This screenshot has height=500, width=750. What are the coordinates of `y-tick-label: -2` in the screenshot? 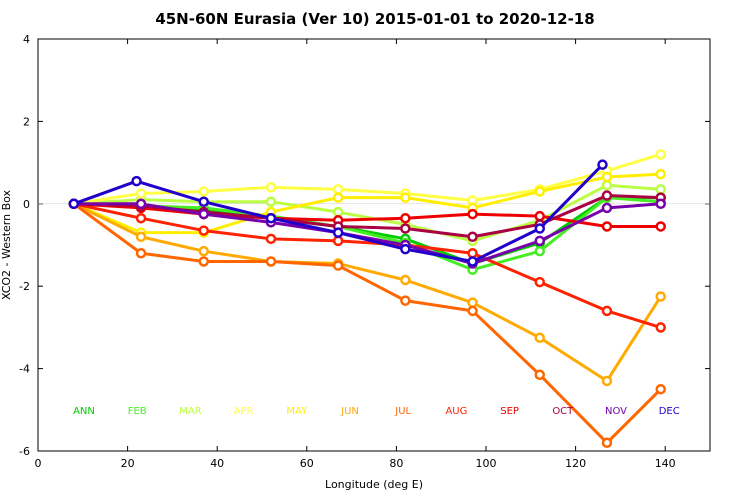 It's located at (24, 286).